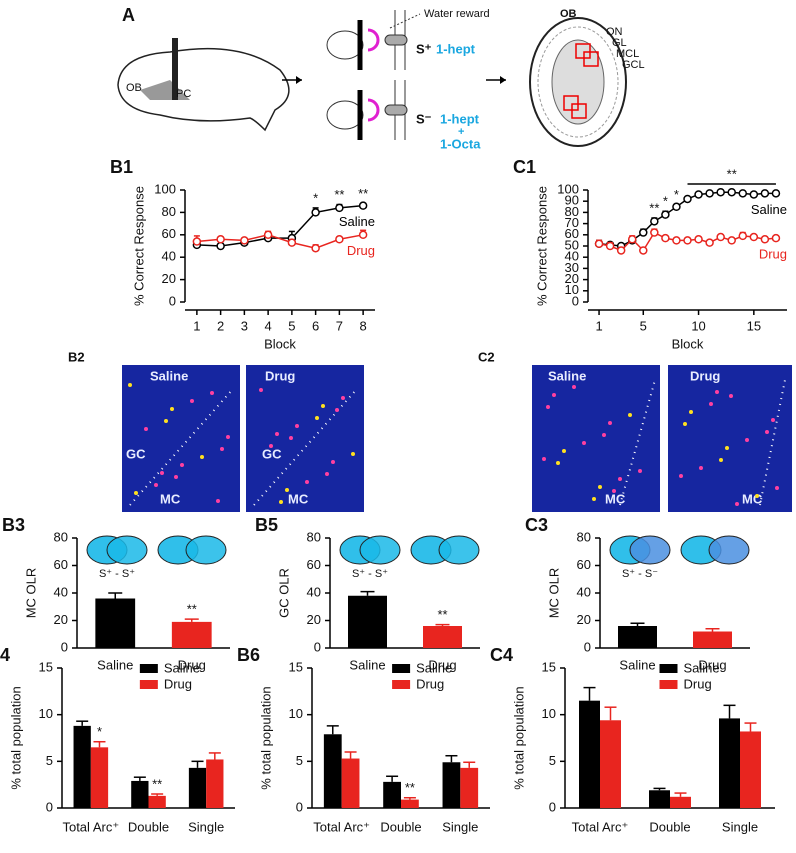 Image resolution: width=796 pixels, height=853 pixels. I want to click on series-label: Saline, so click(769, 209).